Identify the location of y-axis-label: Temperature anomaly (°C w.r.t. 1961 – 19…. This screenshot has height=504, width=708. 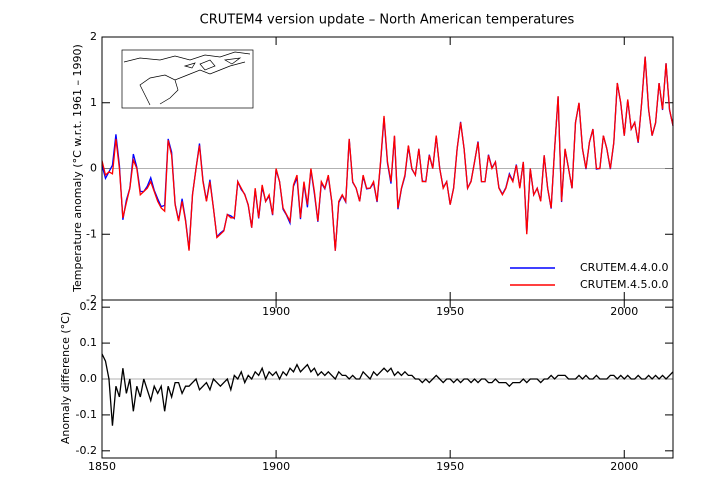
(77, 168).